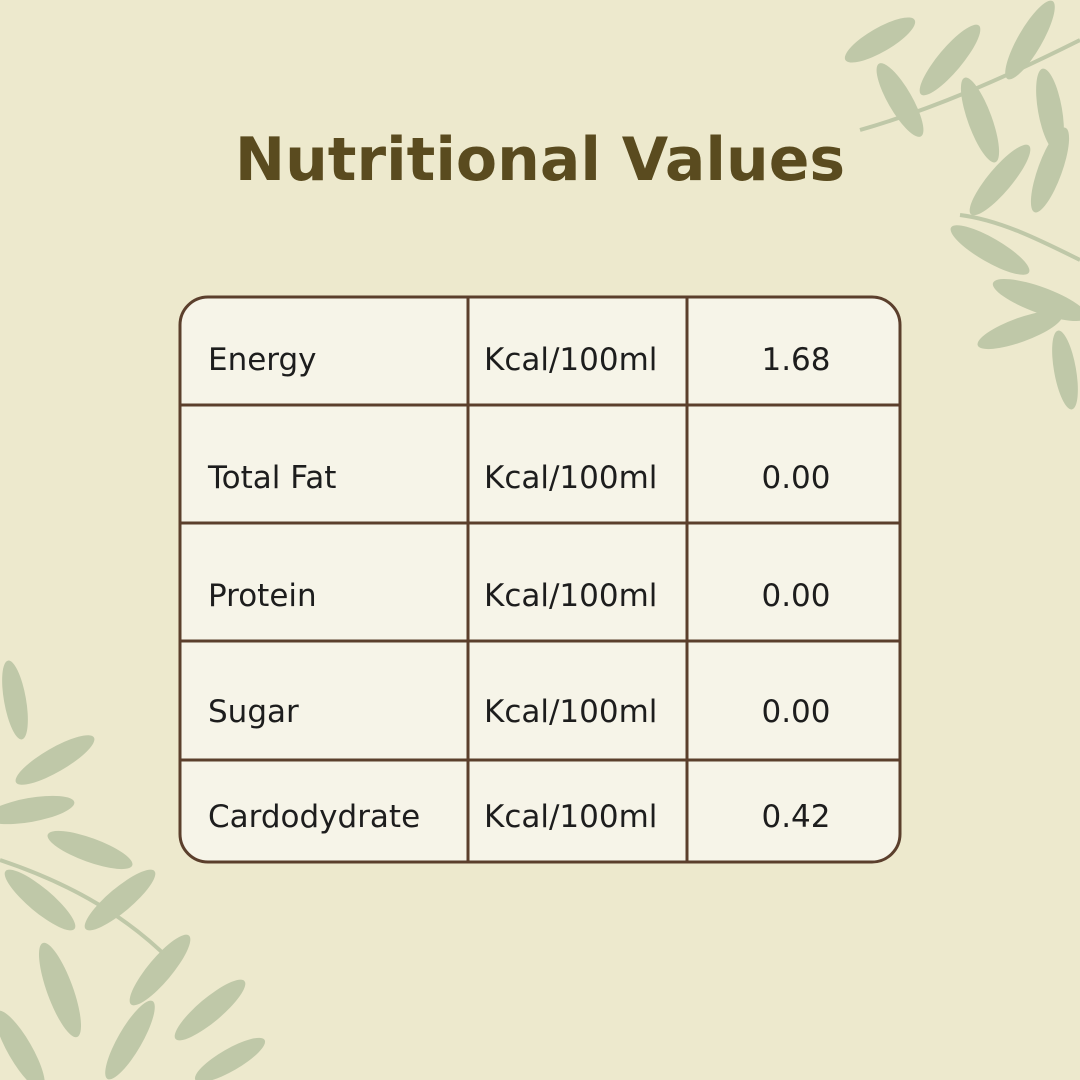 The image size is (1080, 1080). Describe the element at coordinates (796, 360) in the screenshot. I see `amount-cell: 1.68` at that location.